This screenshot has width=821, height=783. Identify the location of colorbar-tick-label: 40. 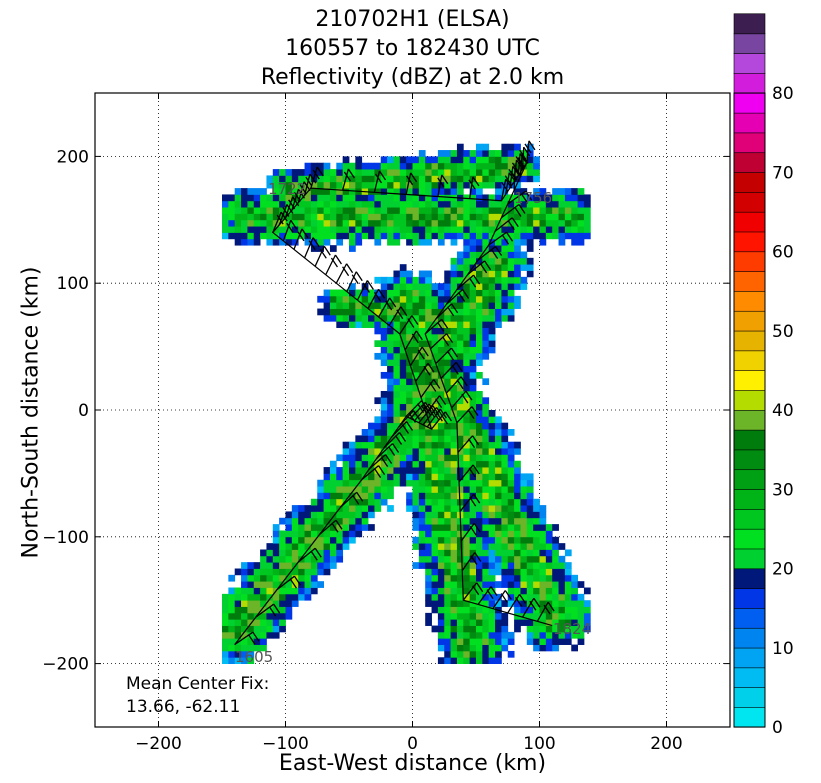
(783, 411).